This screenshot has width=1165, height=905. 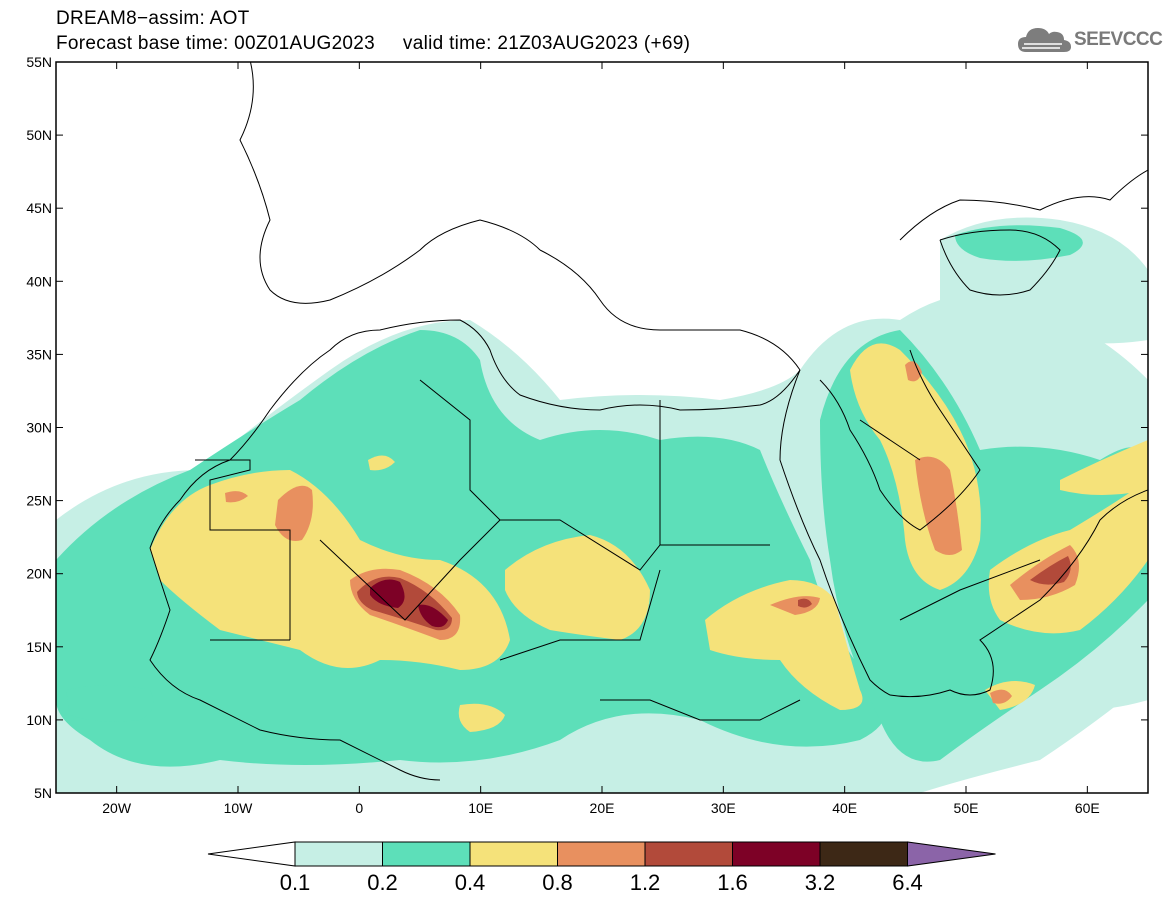 What do you see at coordinates (39, 281) in the screenshot?
I see `lat-label: 40N` at bounding box center [39, 281].